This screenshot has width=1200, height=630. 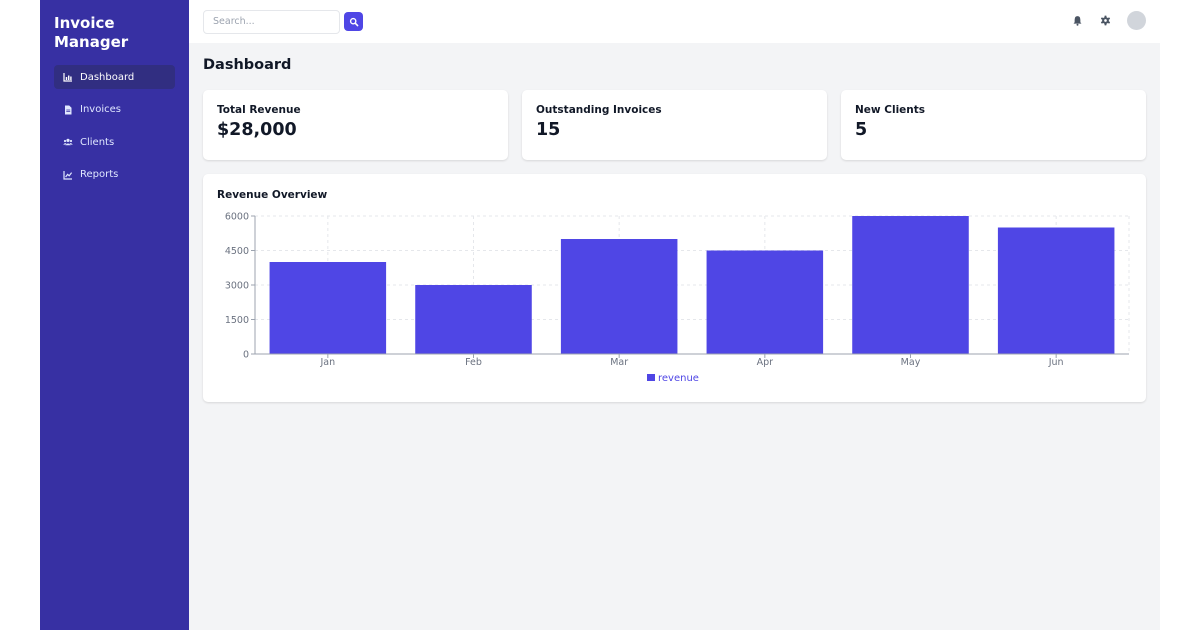 I want to click on y-tick-label: 0, so click(x=246, y=355).